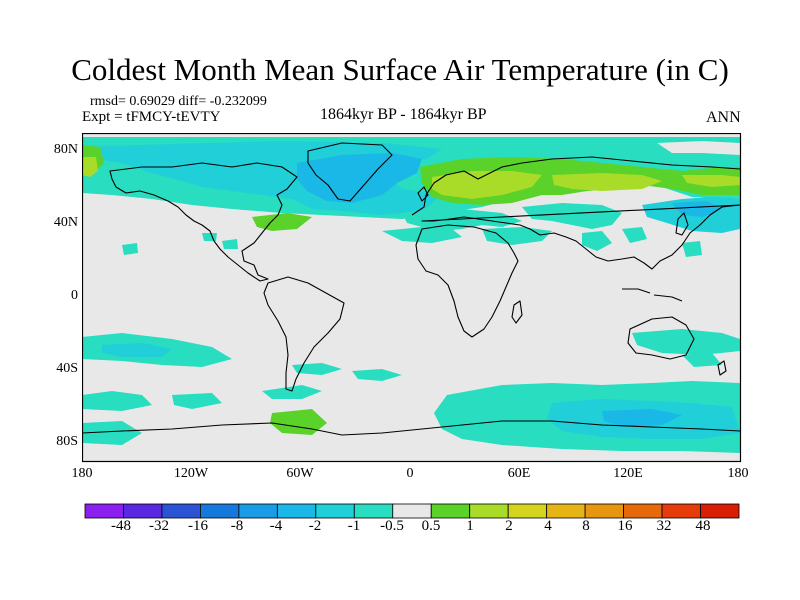  What do you see at coordinates (661, 338) in the screenshot?
I see `australia-coast` at bounding box center [661, 338].